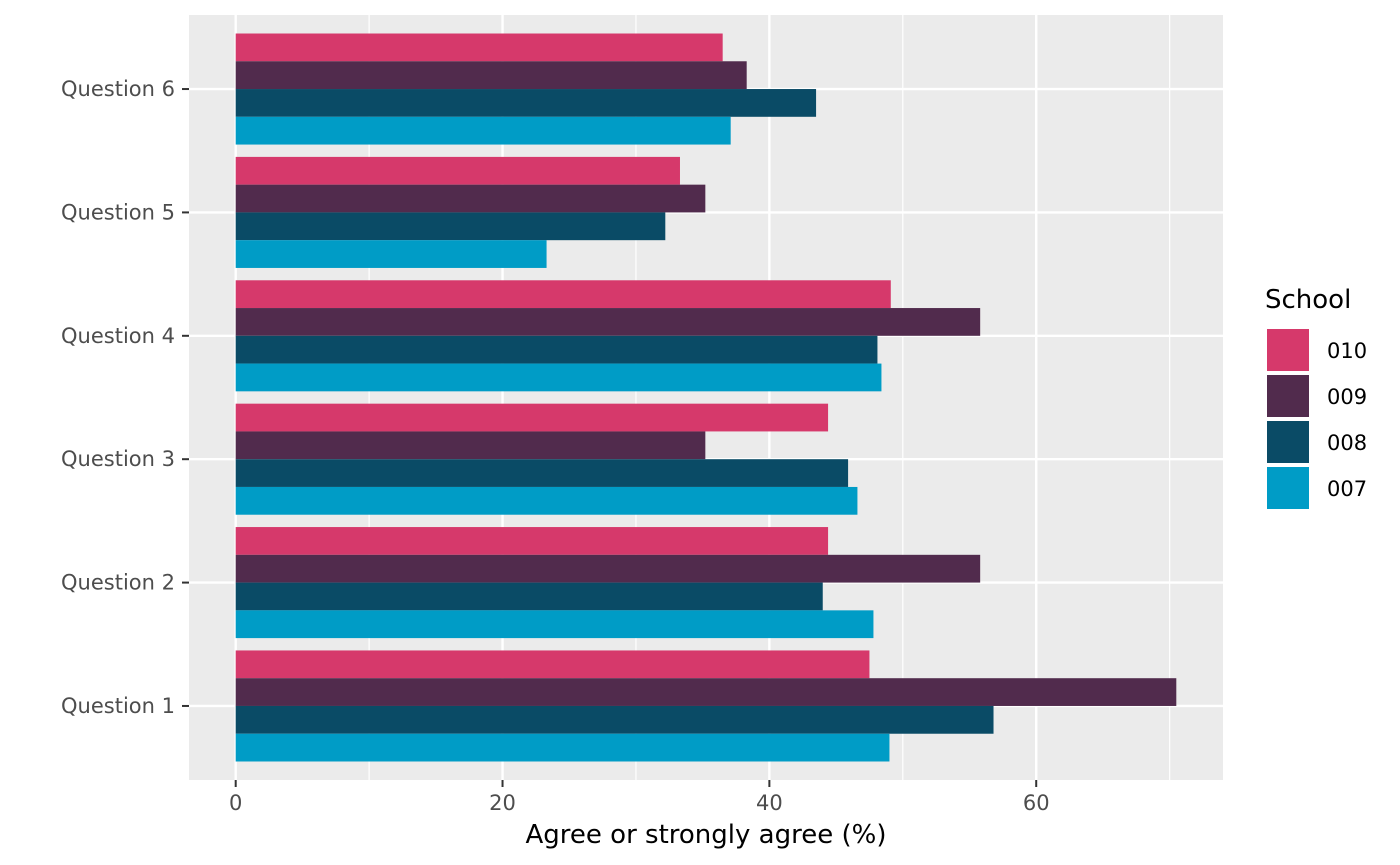  I want to click on bar-009-q2, so click(608, 568).